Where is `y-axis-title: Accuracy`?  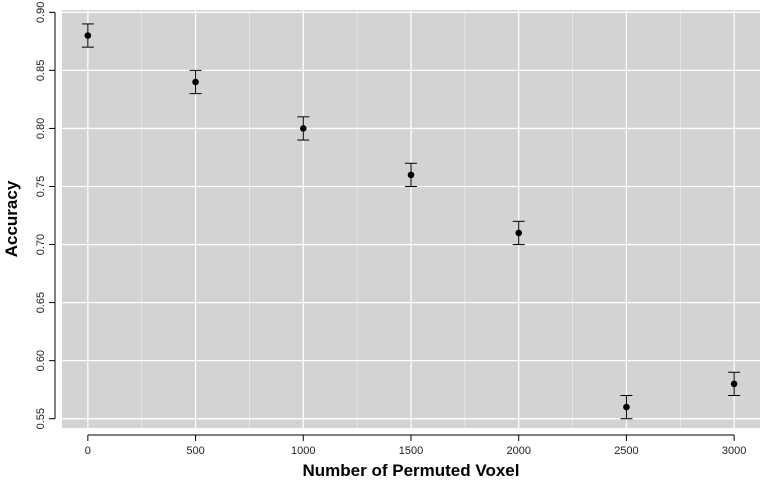
y-axis-title: Accuracy is located at coordinates (11, 218).